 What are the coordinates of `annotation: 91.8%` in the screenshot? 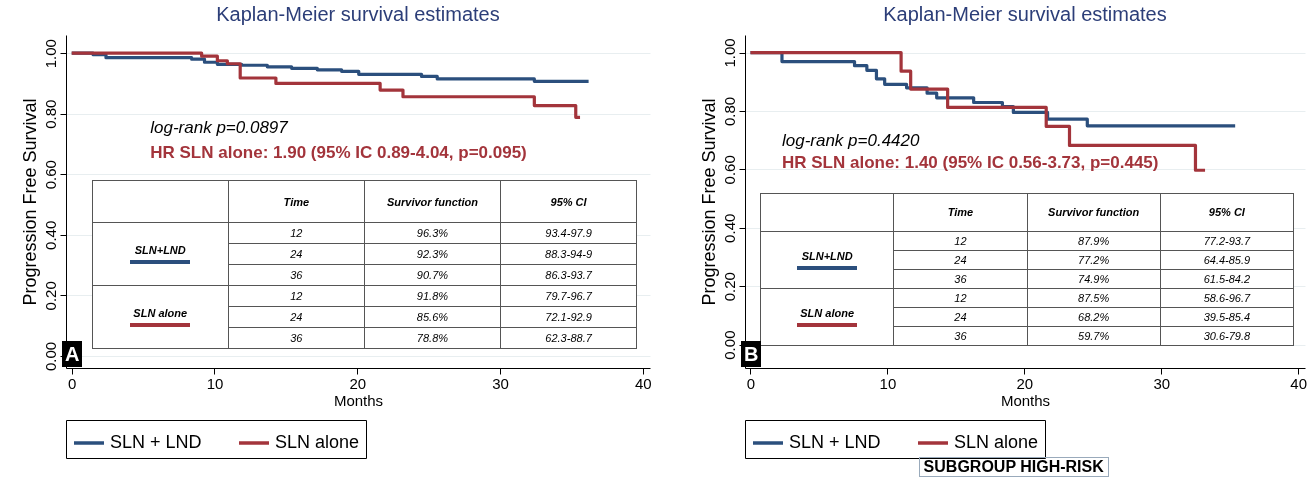 It's located at (432, 296).